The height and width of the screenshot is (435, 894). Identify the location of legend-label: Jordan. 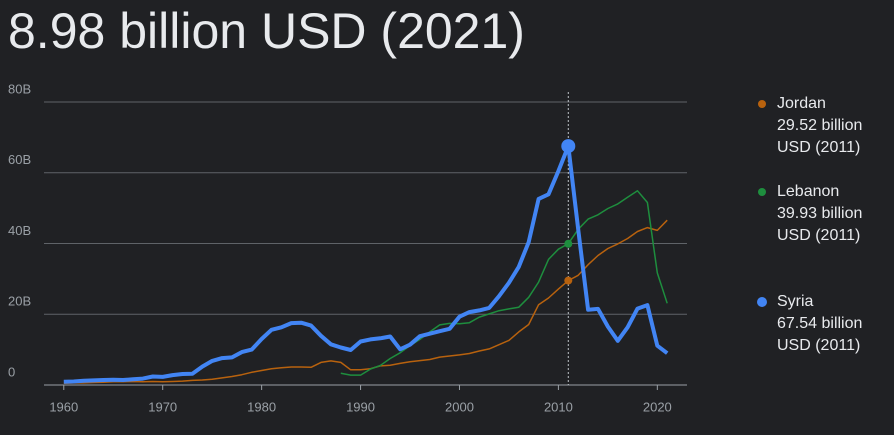
(801, 103).